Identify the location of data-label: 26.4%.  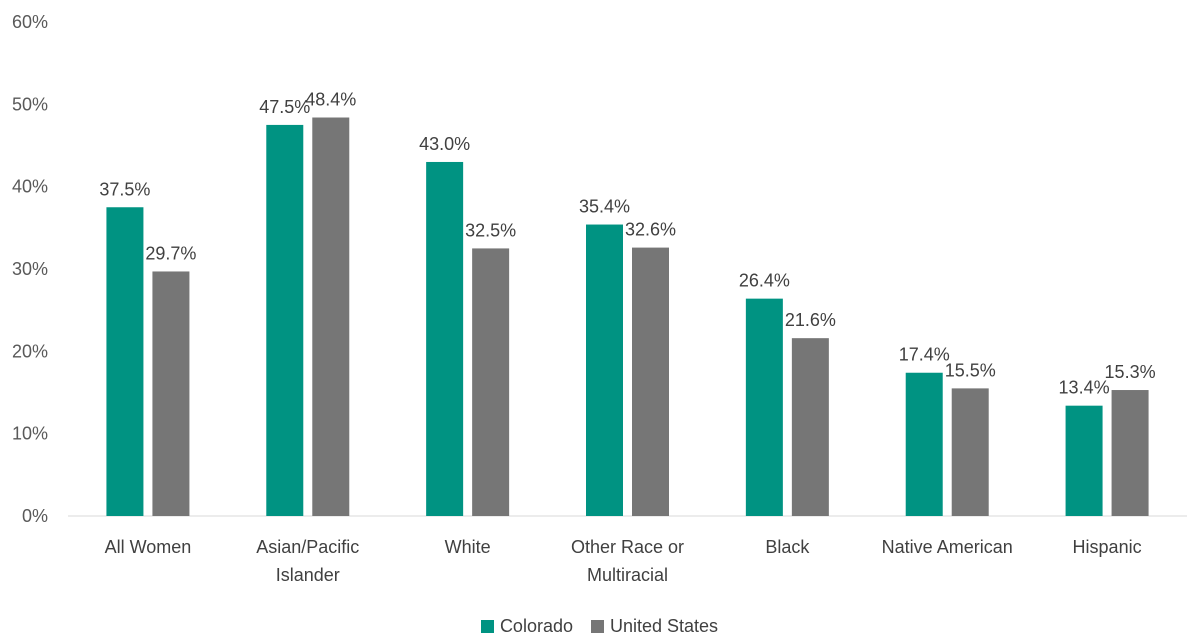
(764, 281).